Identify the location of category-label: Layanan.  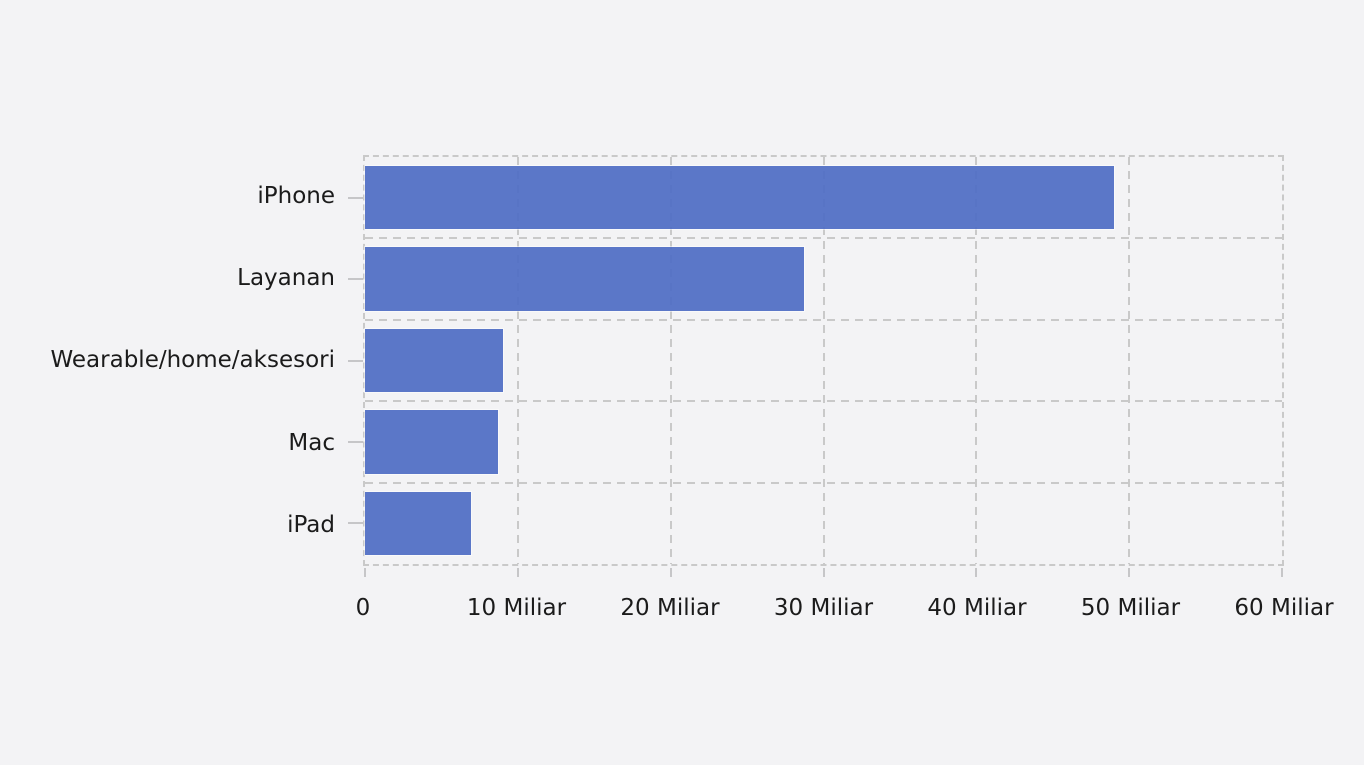
(286, 278).